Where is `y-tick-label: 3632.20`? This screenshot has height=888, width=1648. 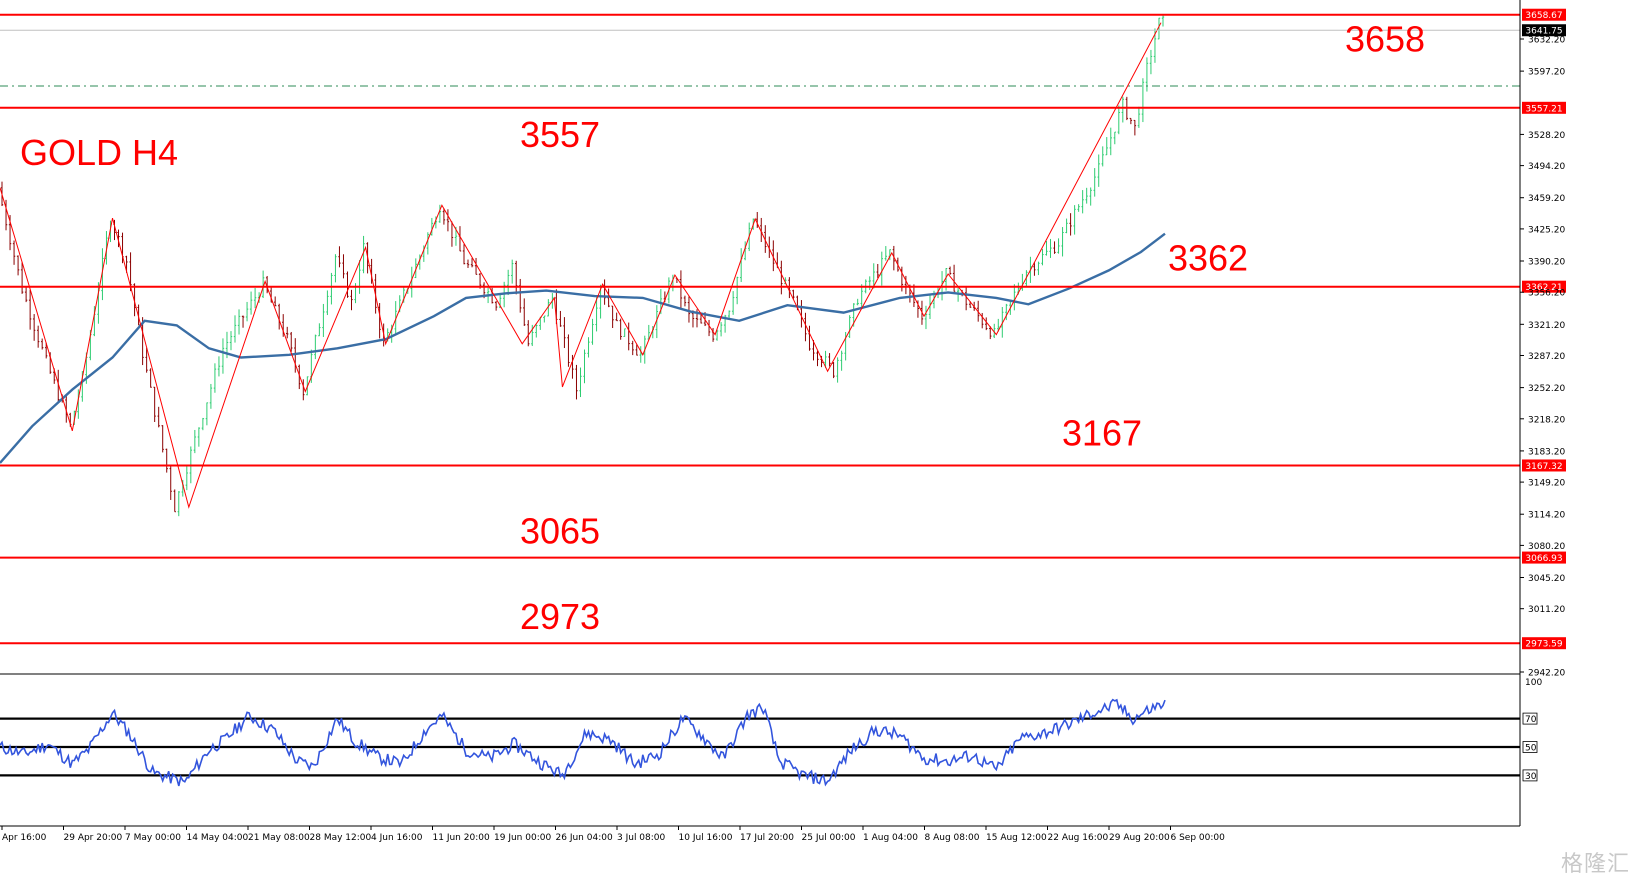 y-tick-label: 3632.20 is located at coordinates (1546, 41).